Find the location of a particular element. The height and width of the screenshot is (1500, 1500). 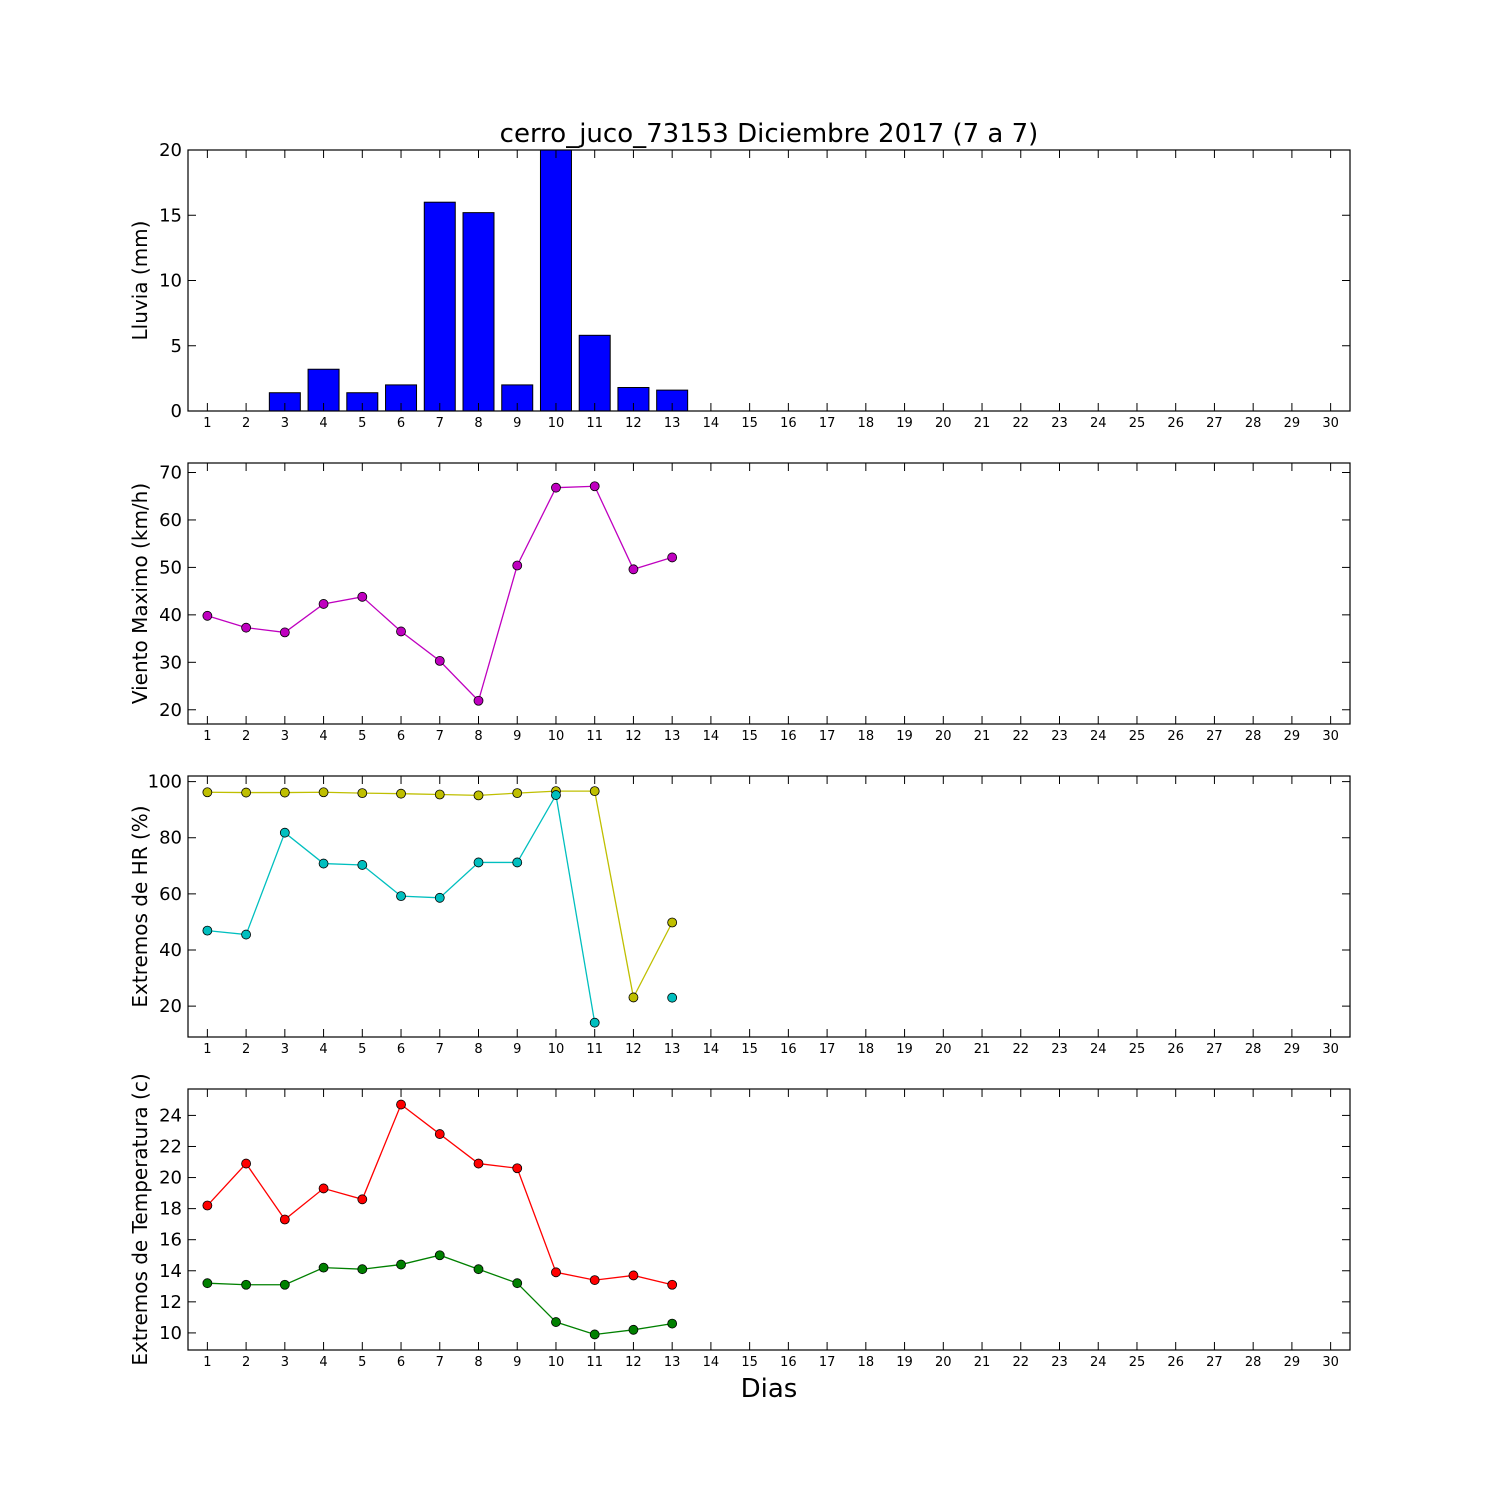

xtick-label: 21 is located at coordinates (982, 1049).